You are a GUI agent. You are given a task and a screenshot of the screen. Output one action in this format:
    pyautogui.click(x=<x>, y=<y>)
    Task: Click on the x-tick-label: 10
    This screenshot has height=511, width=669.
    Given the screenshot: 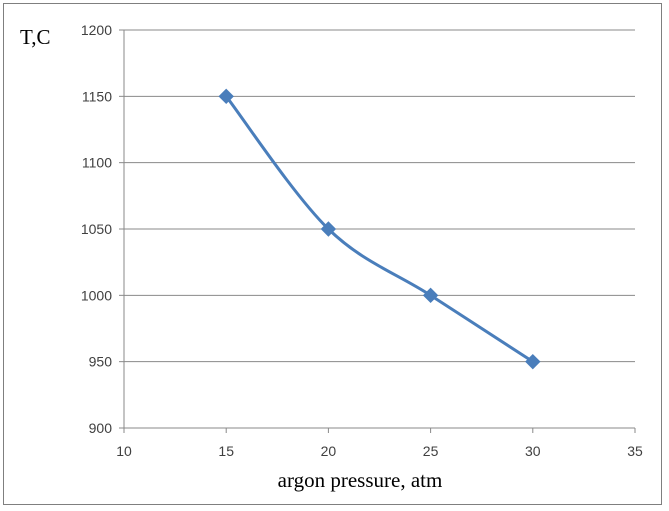 What is the action you would take?
    pyautogui.click(x=124, y=451)
    